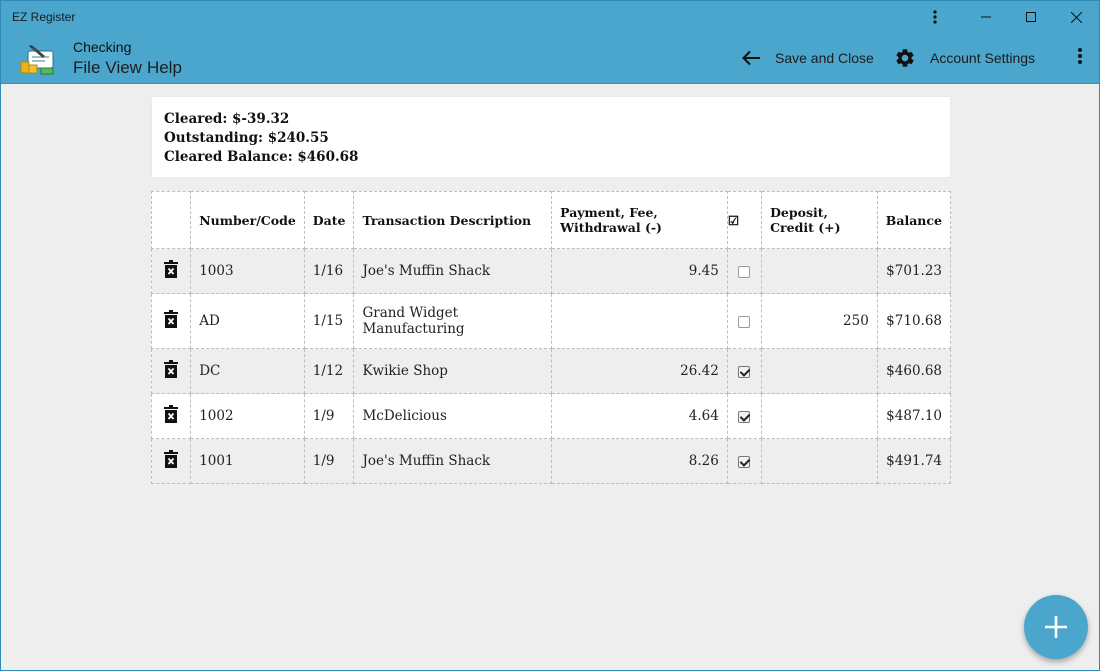  I want to click on more-vert-icon, so click(1080, 58).